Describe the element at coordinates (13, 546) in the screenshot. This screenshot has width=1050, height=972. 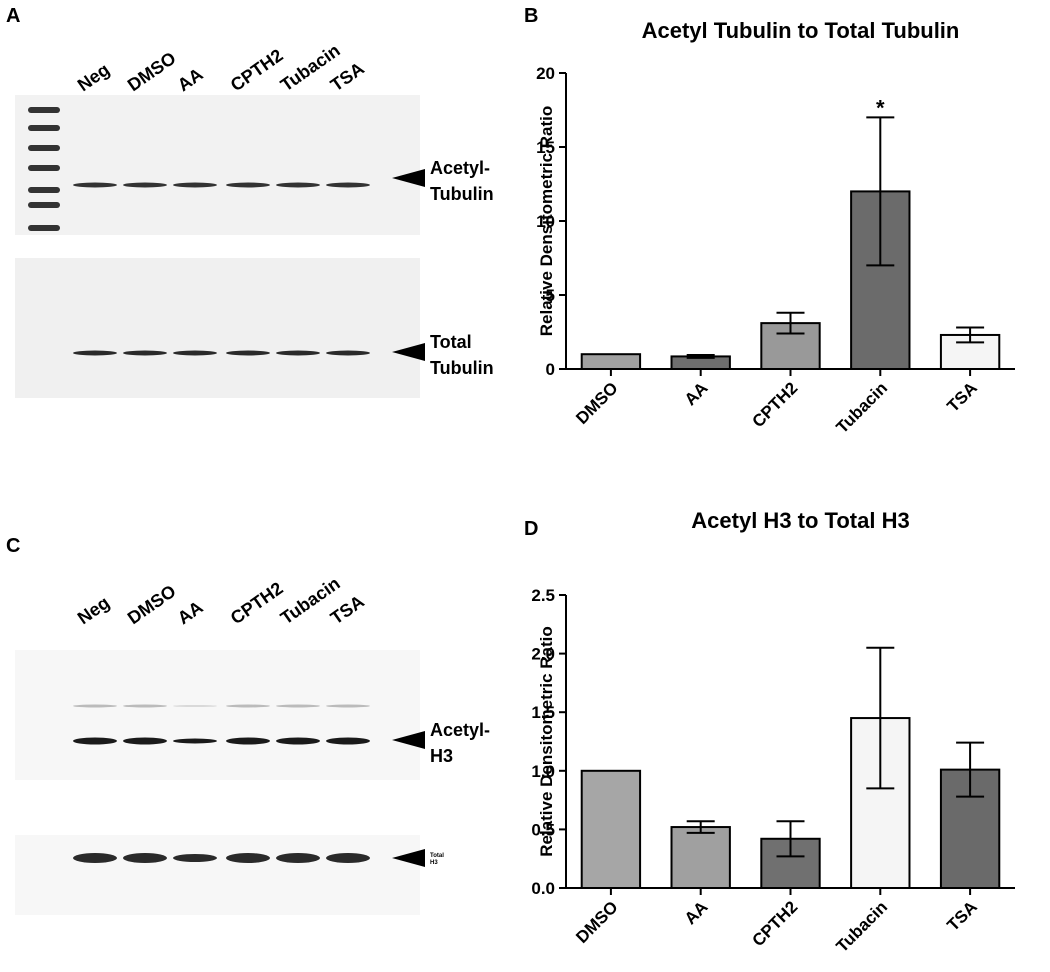
I see `panel-label: C` at that location.